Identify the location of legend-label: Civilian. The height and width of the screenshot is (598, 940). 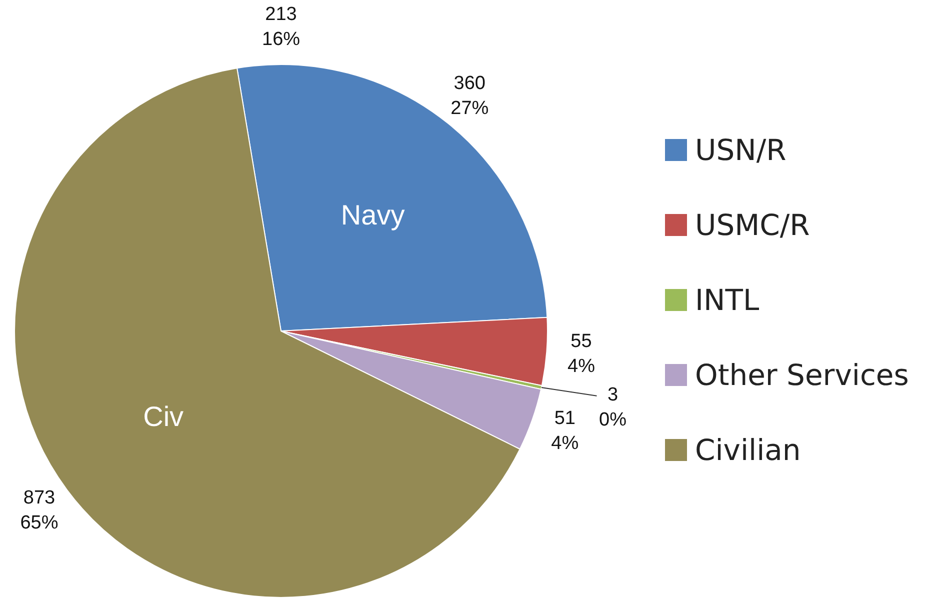
(748, 449).